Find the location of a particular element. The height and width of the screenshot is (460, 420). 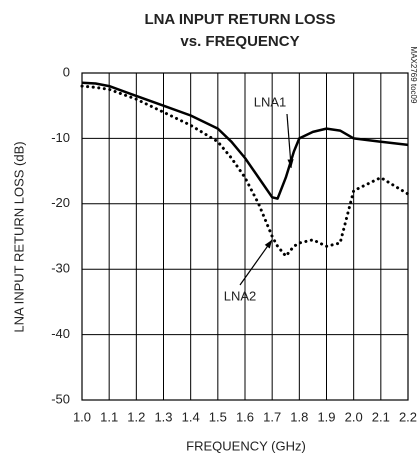

x-tick-label: 2.0 is located at coordinates (354, 416).